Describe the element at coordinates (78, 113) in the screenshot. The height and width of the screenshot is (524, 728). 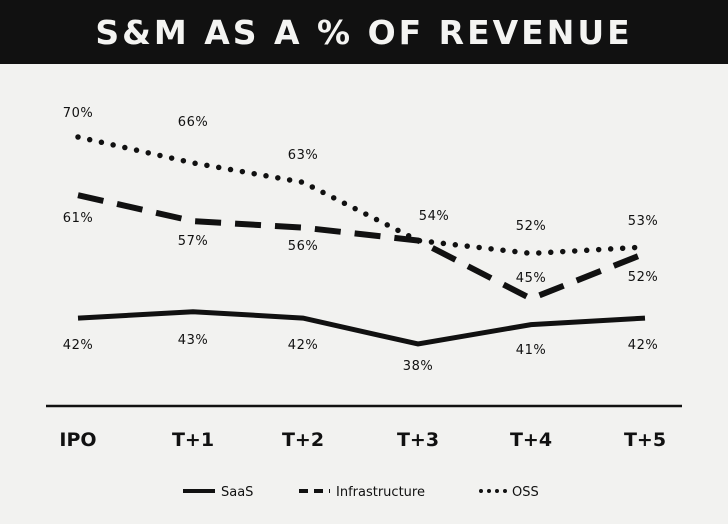
I see `data-label-oss: 70%` at that location.